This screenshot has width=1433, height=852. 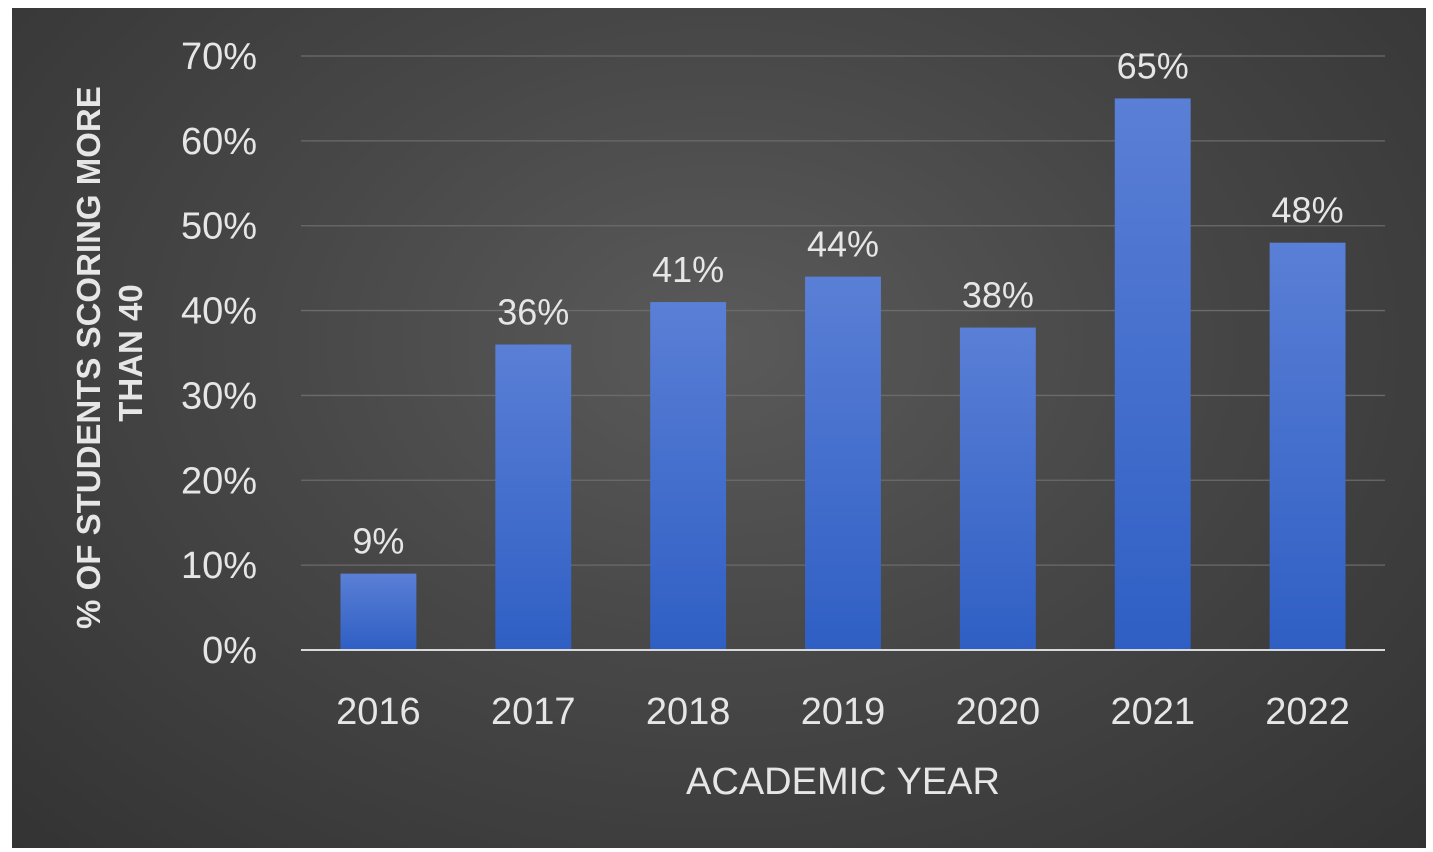 I want to click on bar-2022, so click(x=1307, y=446).